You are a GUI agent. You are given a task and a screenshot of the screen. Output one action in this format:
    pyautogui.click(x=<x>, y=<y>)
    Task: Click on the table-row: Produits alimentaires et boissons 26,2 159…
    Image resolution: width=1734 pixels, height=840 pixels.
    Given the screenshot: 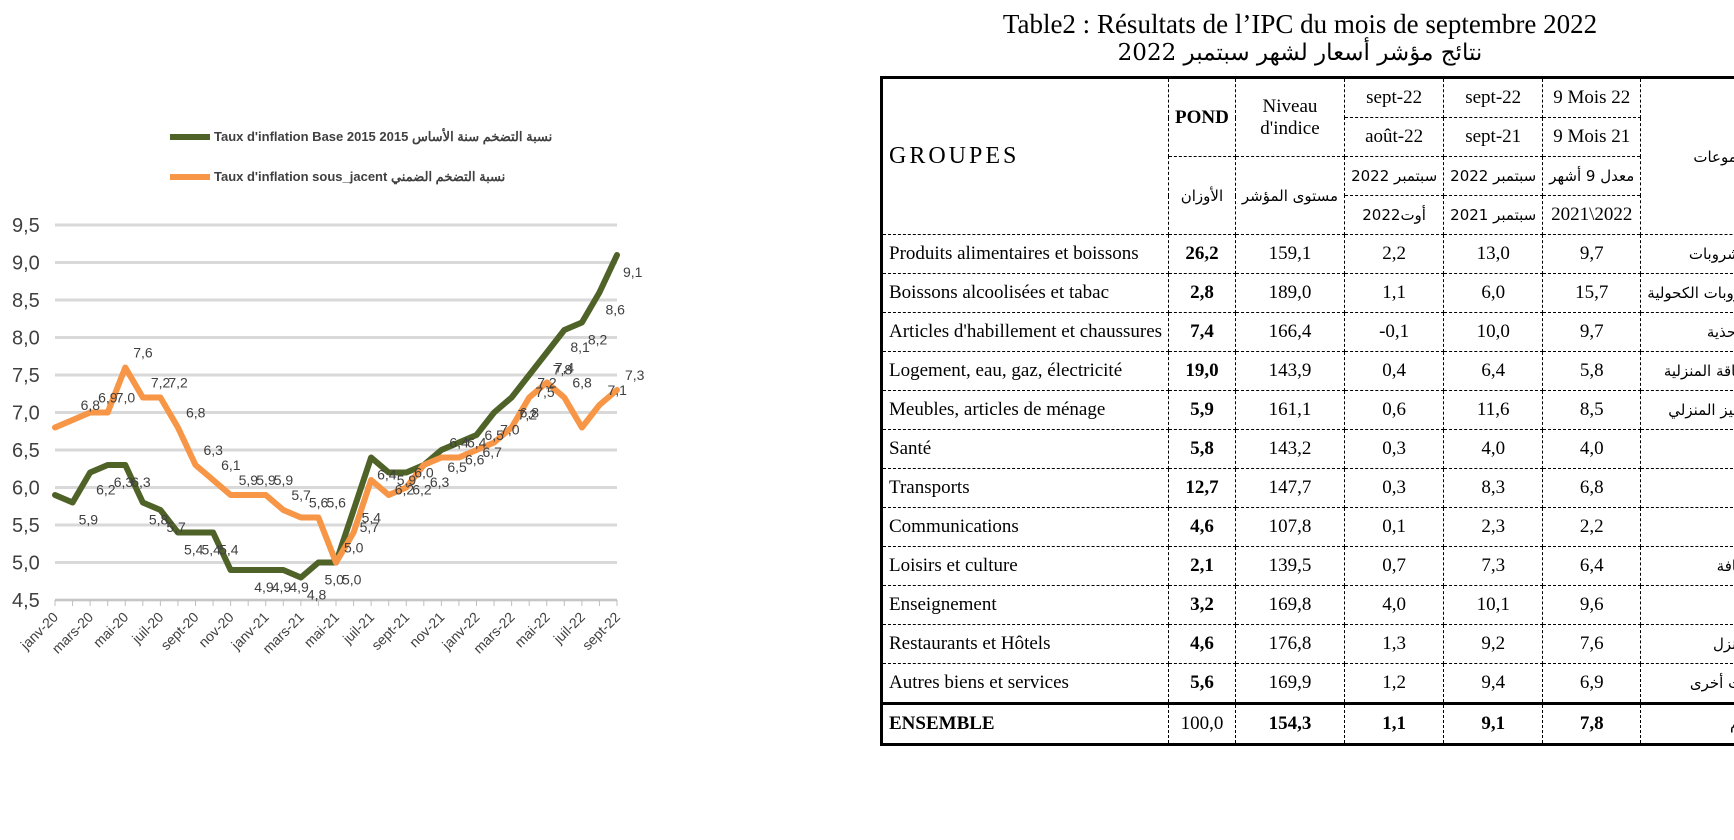 What is the action you would take?
    pyautogui.click(x=1307, y=254)
    